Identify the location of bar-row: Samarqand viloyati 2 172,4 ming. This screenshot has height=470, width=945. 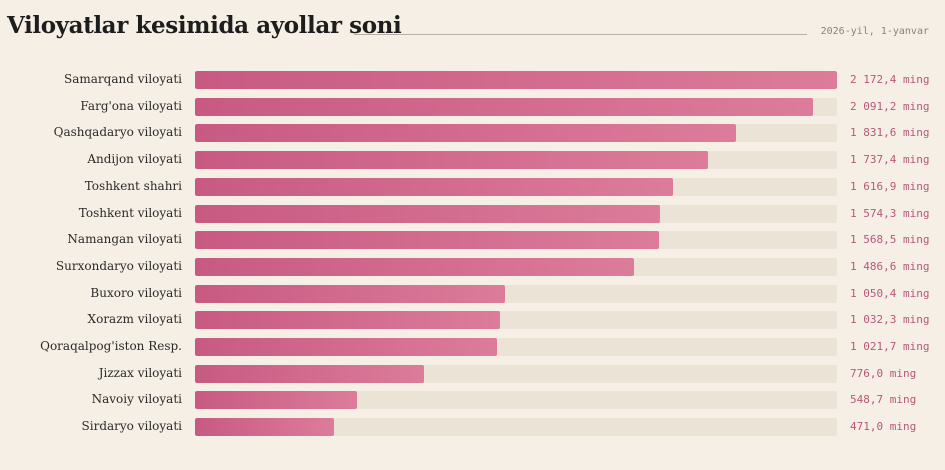
(472, 80).